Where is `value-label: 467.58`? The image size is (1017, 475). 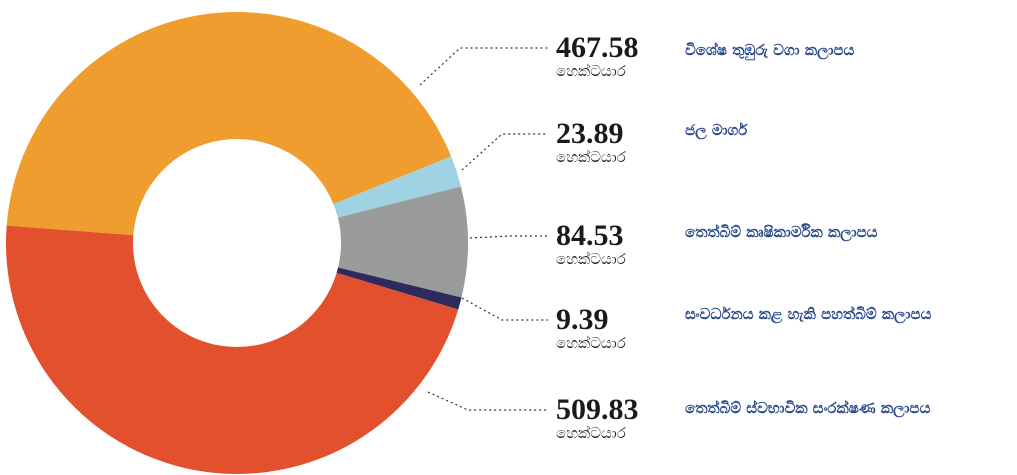
value-label: 467.58 is located at coordinates (597, 47).